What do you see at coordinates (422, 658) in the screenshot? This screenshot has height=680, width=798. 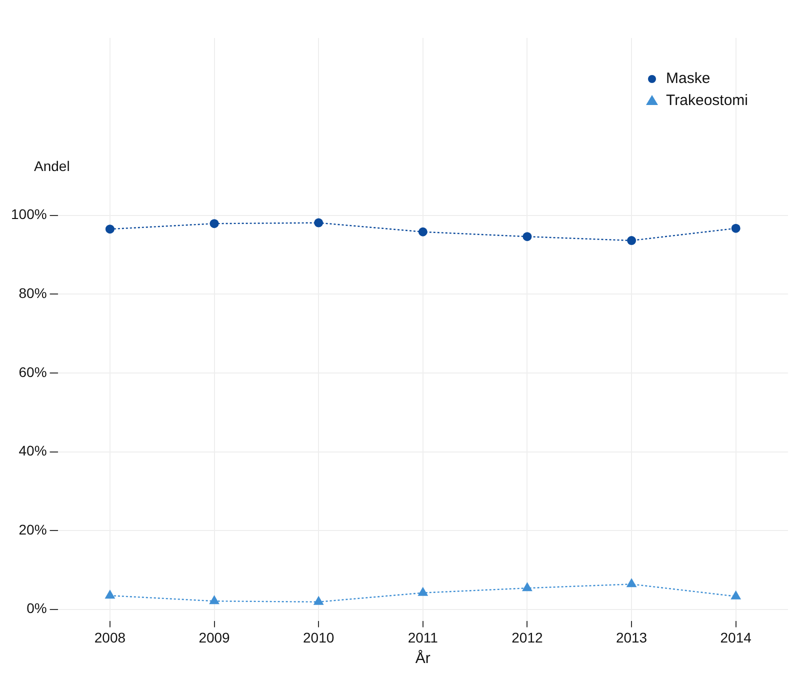 I see `x-axis-title: År` at bounding box center [422, 658].